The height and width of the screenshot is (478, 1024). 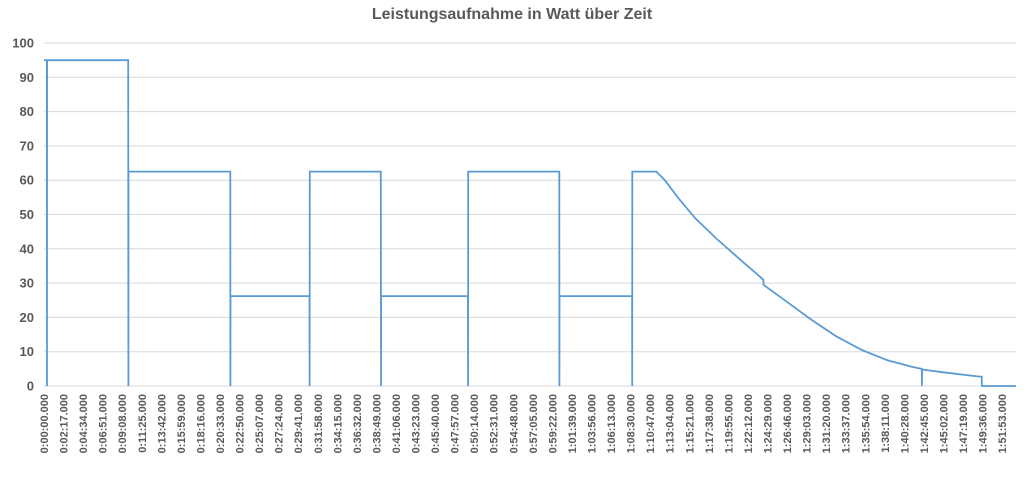 What do you see at coordinates (162, 423) in the screenshot?
I see `x-tick-label: 0:13:42.000` at bounding box center [162, 423].